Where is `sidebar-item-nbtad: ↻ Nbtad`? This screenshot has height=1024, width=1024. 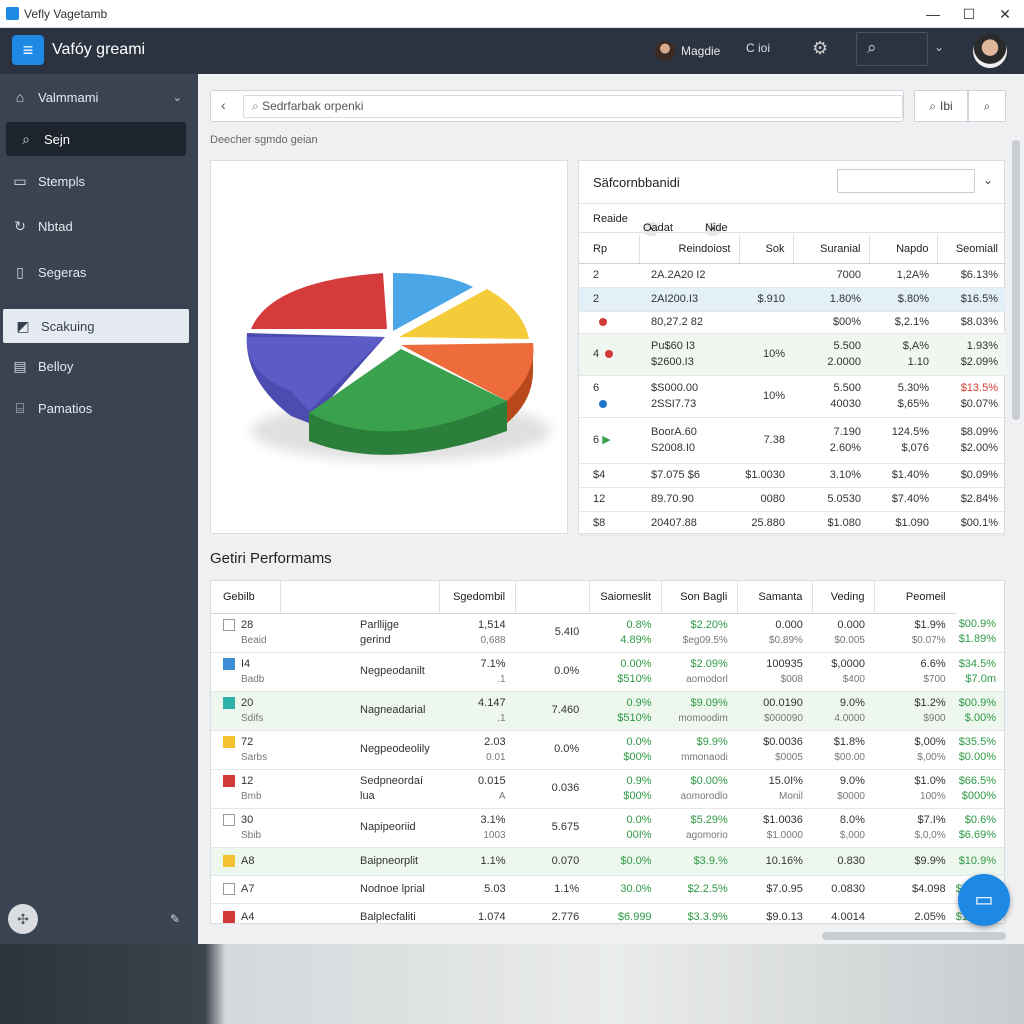
sidebar-item-nbtad: ↻ Nbtad is located at coordinates (99, 226).